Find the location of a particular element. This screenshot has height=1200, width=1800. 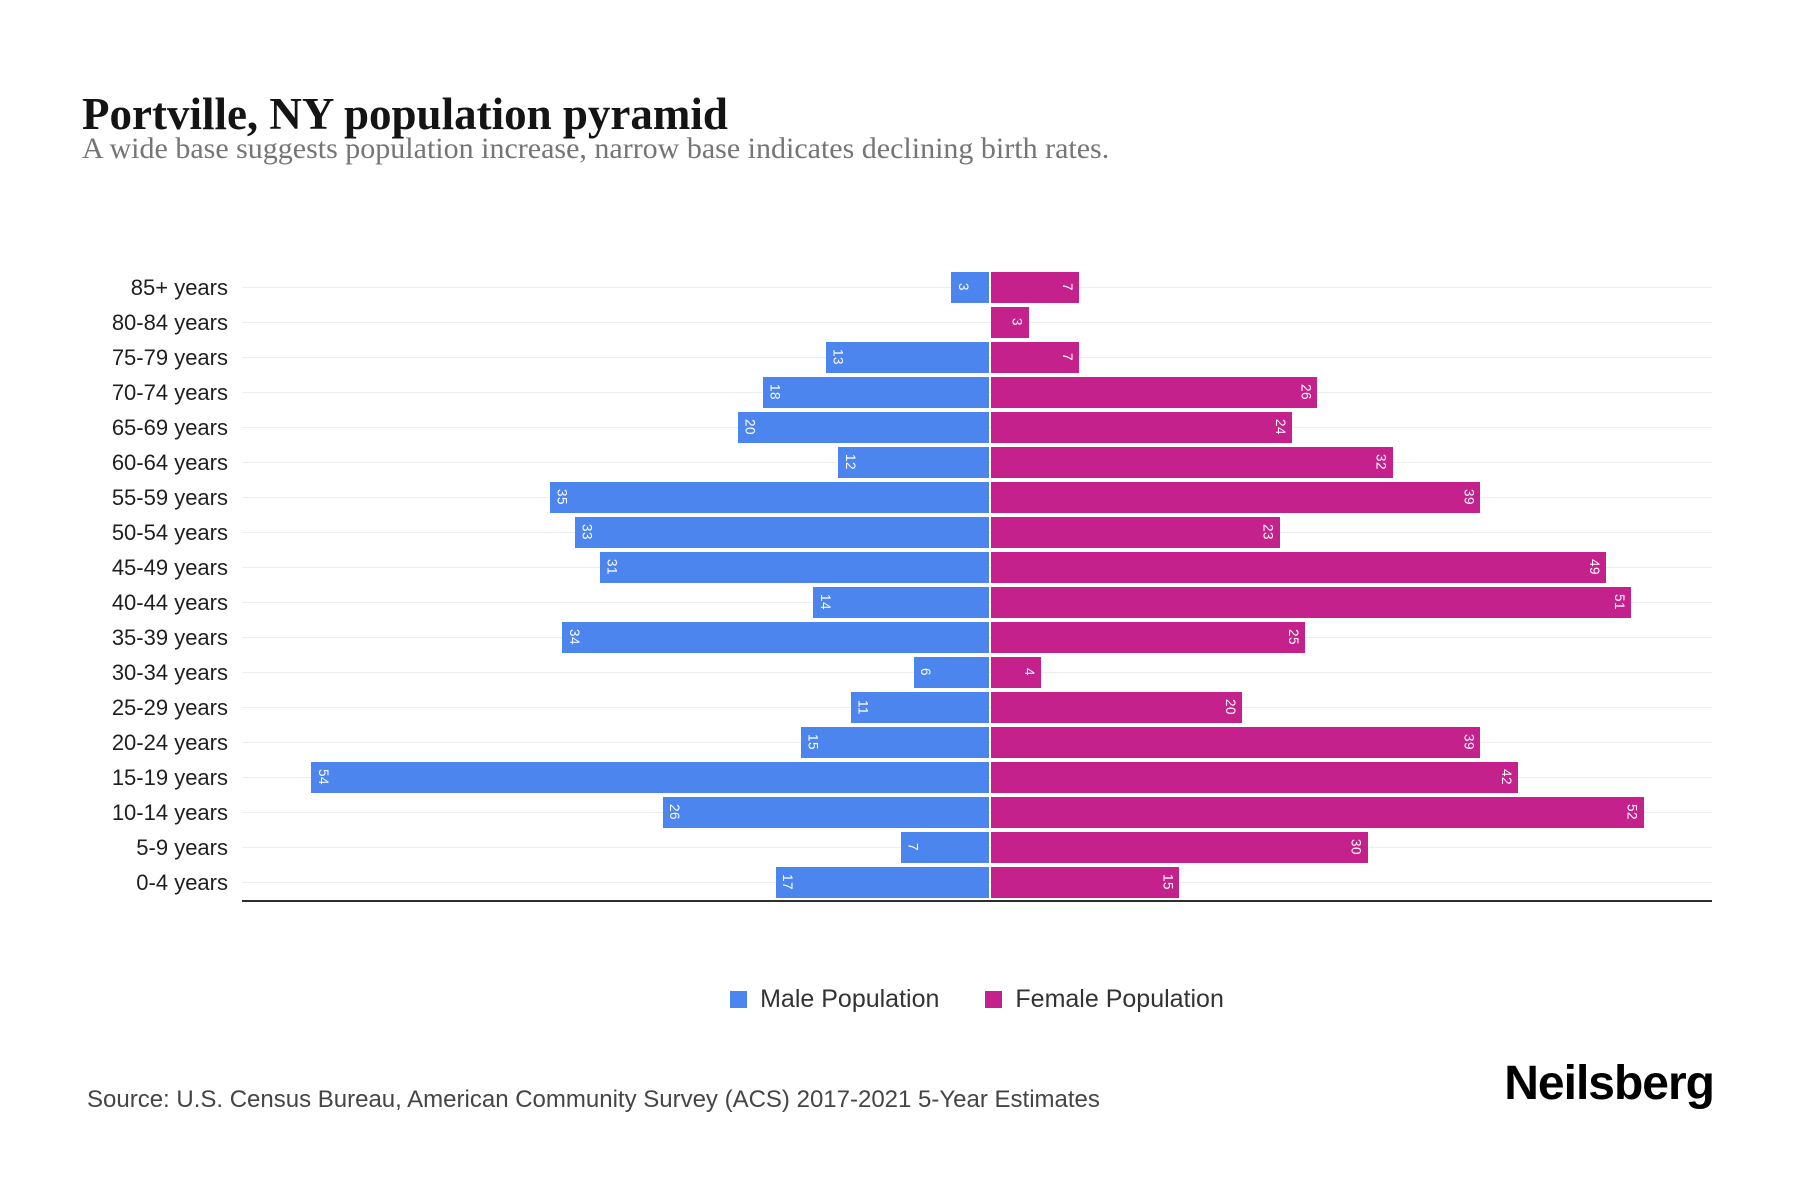

female-bar: 23 is located at coordinates (1135, 532).